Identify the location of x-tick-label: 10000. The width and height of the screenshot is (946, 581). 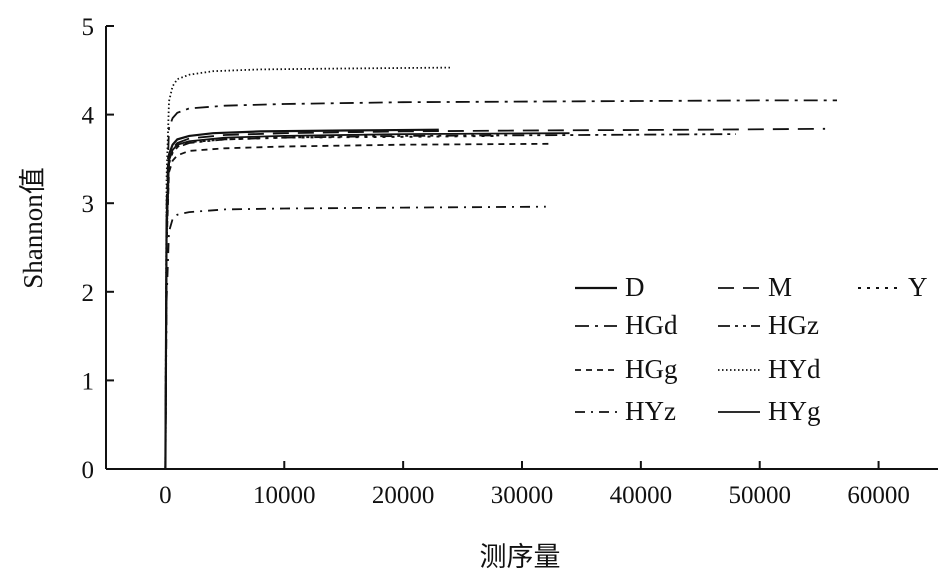
(284, 495).